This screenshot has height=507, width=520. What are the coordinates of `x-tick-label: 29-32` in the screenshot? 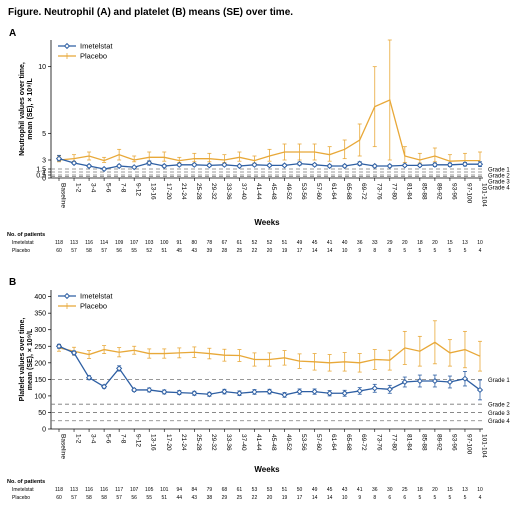 It's located at (213, 442).